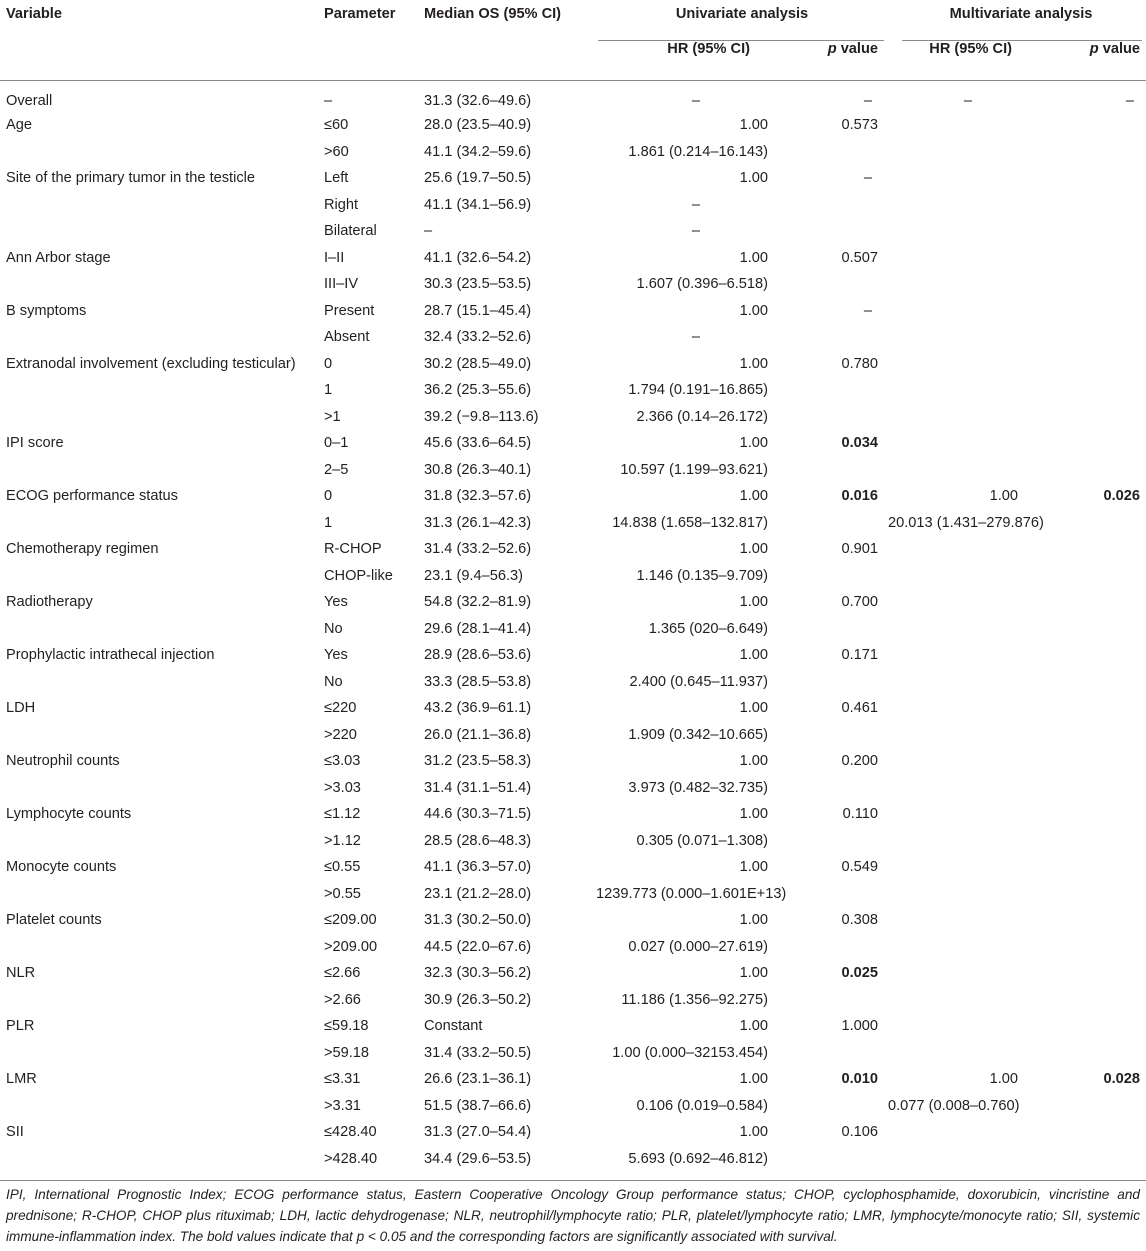  What do you see at coordinates (478, 655) in the screenshot?
I see `median-os-cell: 28.9 (28.6–53.6)` at bounding box center [478, 655].